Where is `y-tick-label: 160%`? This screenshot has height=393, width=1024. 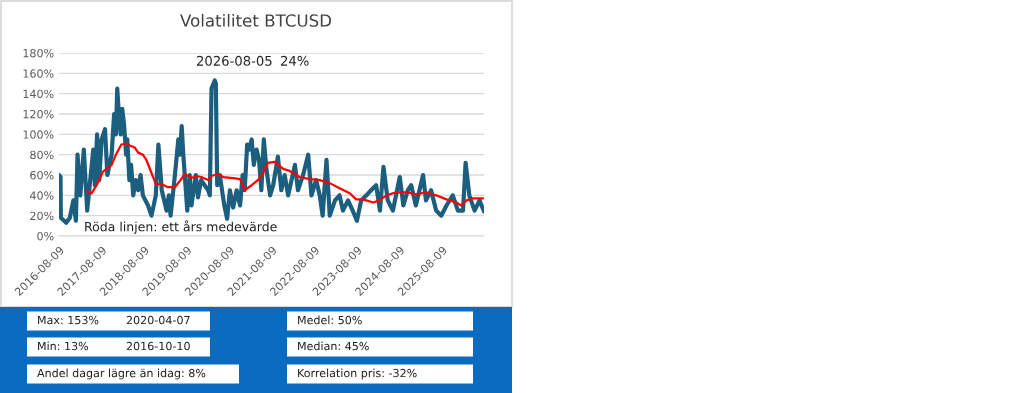 y-tick-label: 160% is located at coordinates (38, 73).